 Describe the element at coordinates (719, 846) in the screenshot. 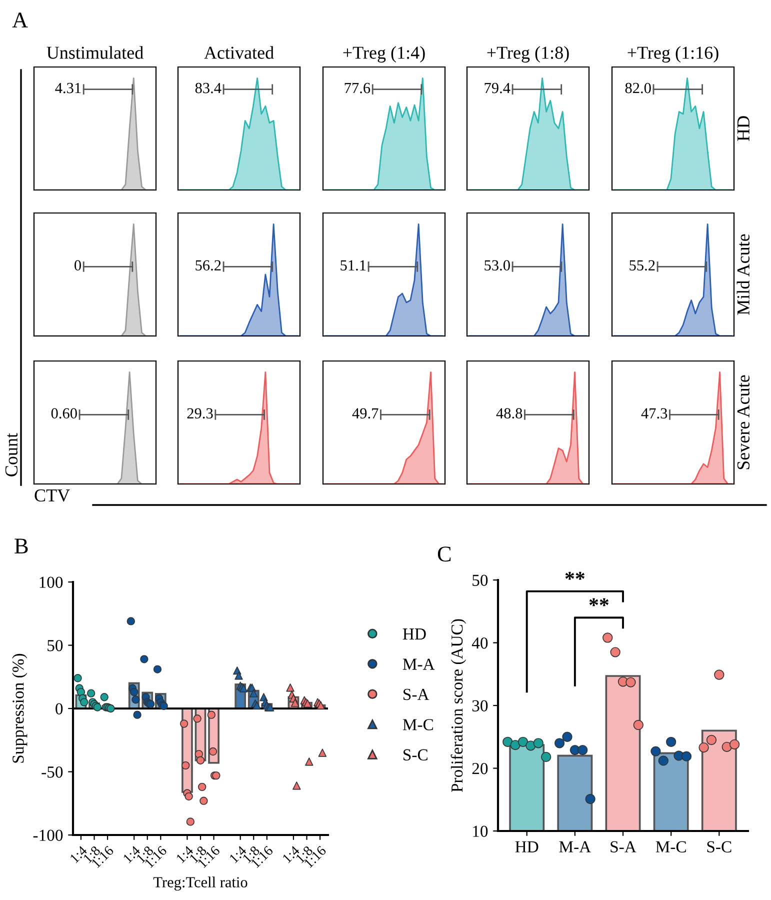

I see `x-tick-label: S-C` at that location.